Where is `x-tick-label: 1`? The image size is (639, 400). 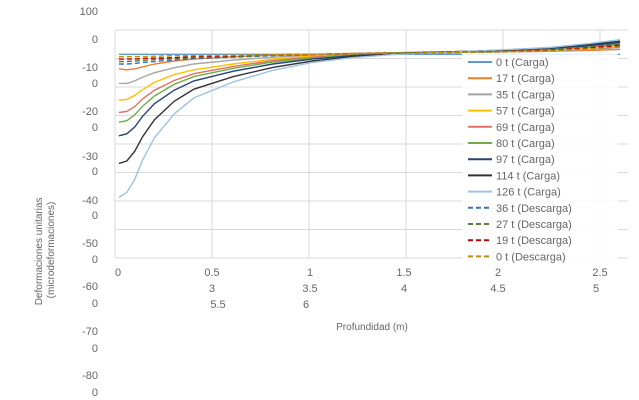 x-tick-label: 1 is located at coordinates (310, 273).